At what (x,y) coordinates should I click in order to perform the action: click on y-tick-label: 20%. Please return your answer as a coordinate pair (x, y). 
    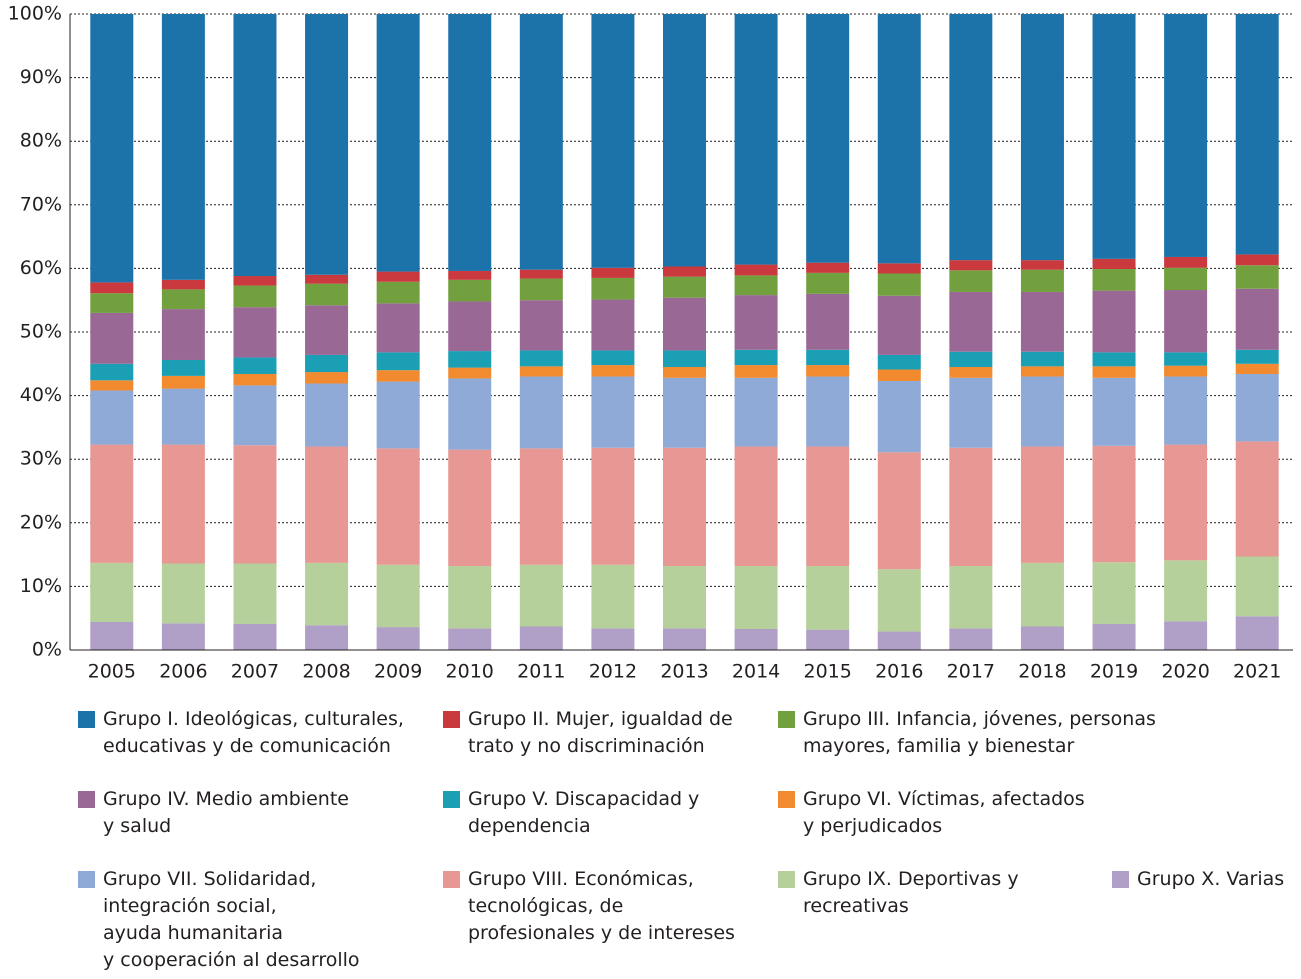
    Looking at the image, I should click on (41, 522).